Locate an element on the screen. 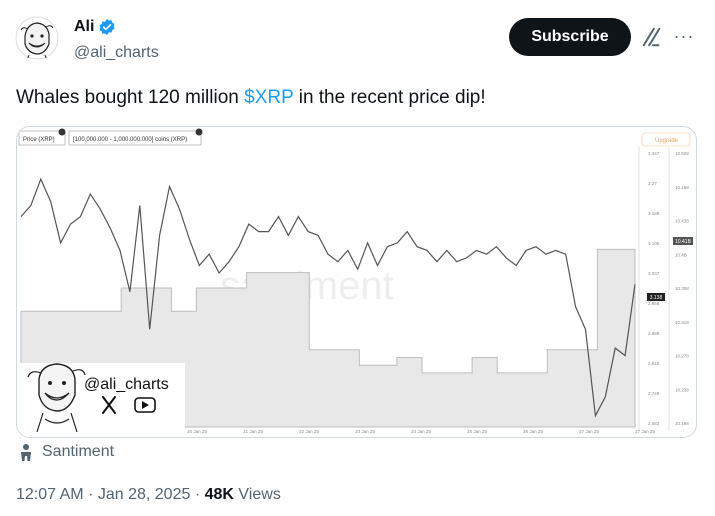 This screenshot has height=516, width=715. overlay-youtube-icon is located at coordinates (145, 405).